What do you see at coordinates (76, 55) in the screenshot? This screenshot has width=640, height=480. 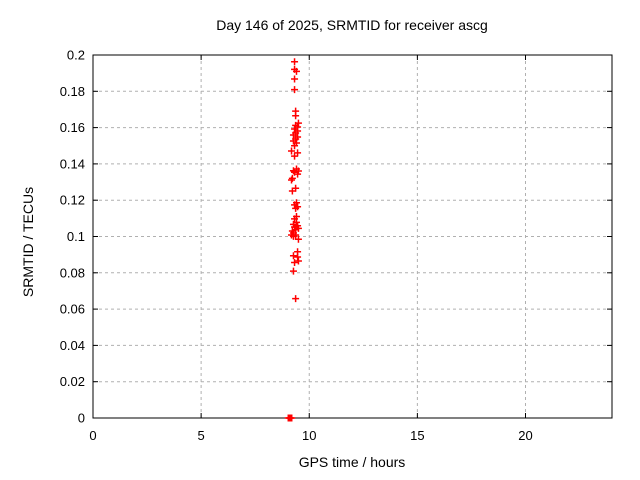 I see `y-tick-label: 0.2` at bounding box center [76, 55].